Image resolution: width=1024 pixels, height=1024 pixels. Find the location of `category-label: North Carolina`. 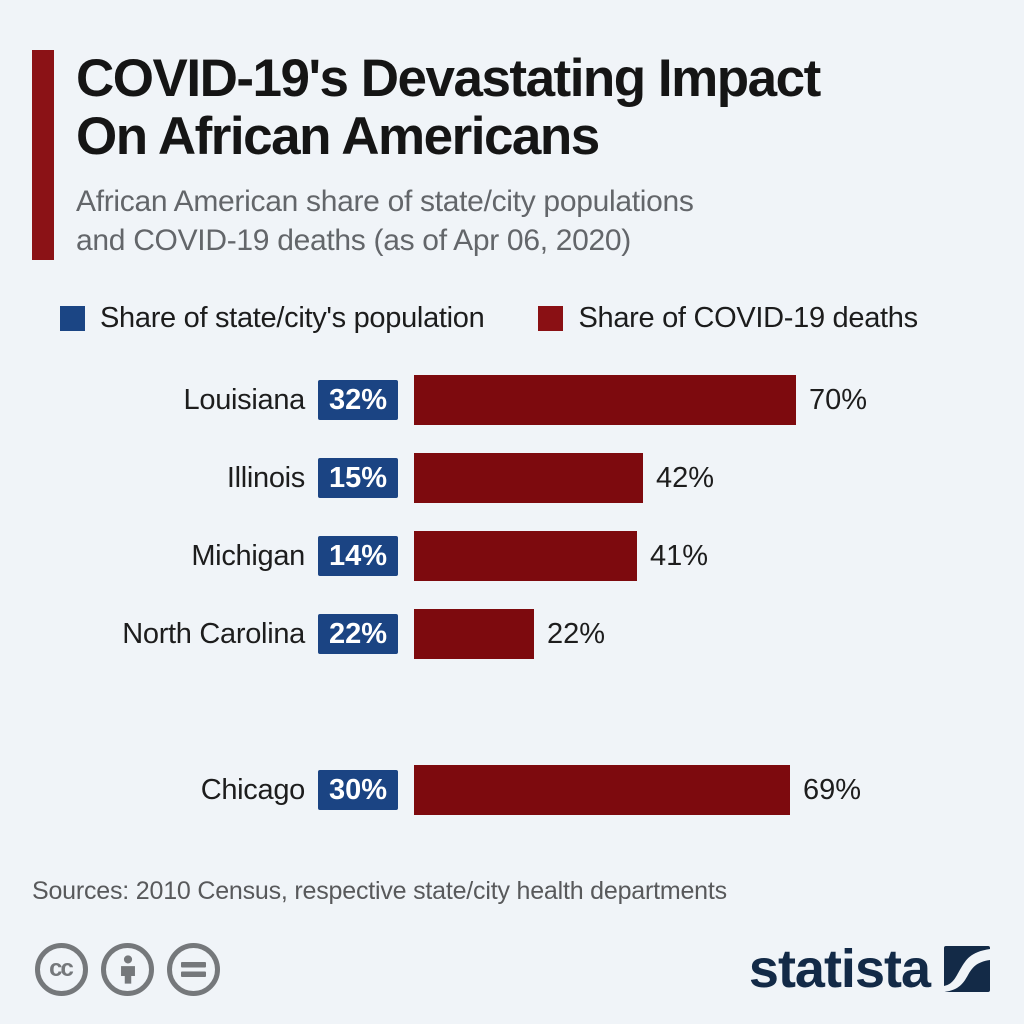

category-label: North Carolina is located at coordinates (213, 633).